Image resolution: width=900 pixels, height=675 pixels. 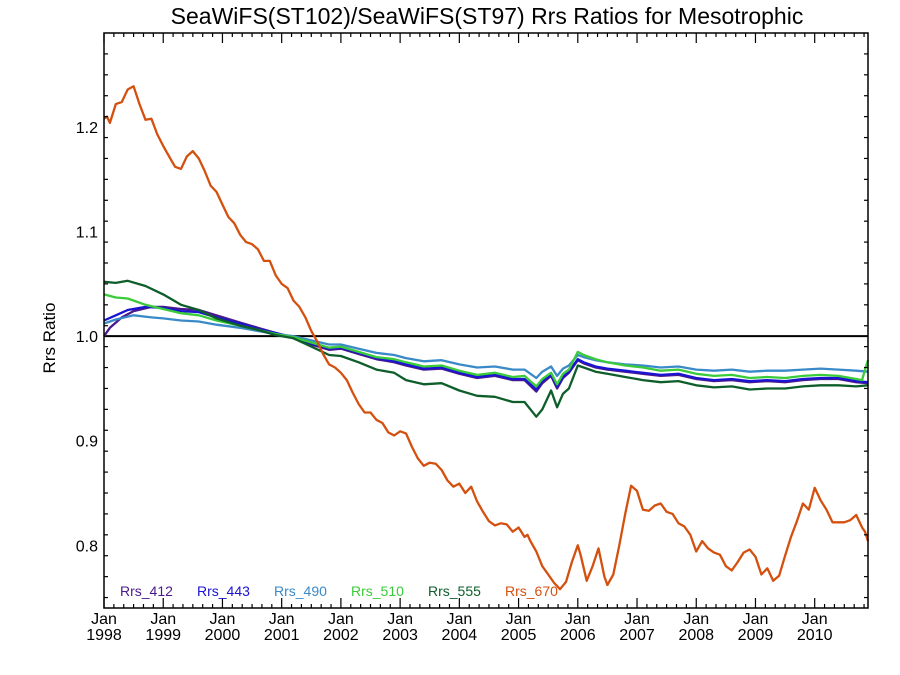 What do you see at coordinates (282, 635) in the screenshot?
I see `x-tick-label-year: 2001` at bounding box center [282, 635].